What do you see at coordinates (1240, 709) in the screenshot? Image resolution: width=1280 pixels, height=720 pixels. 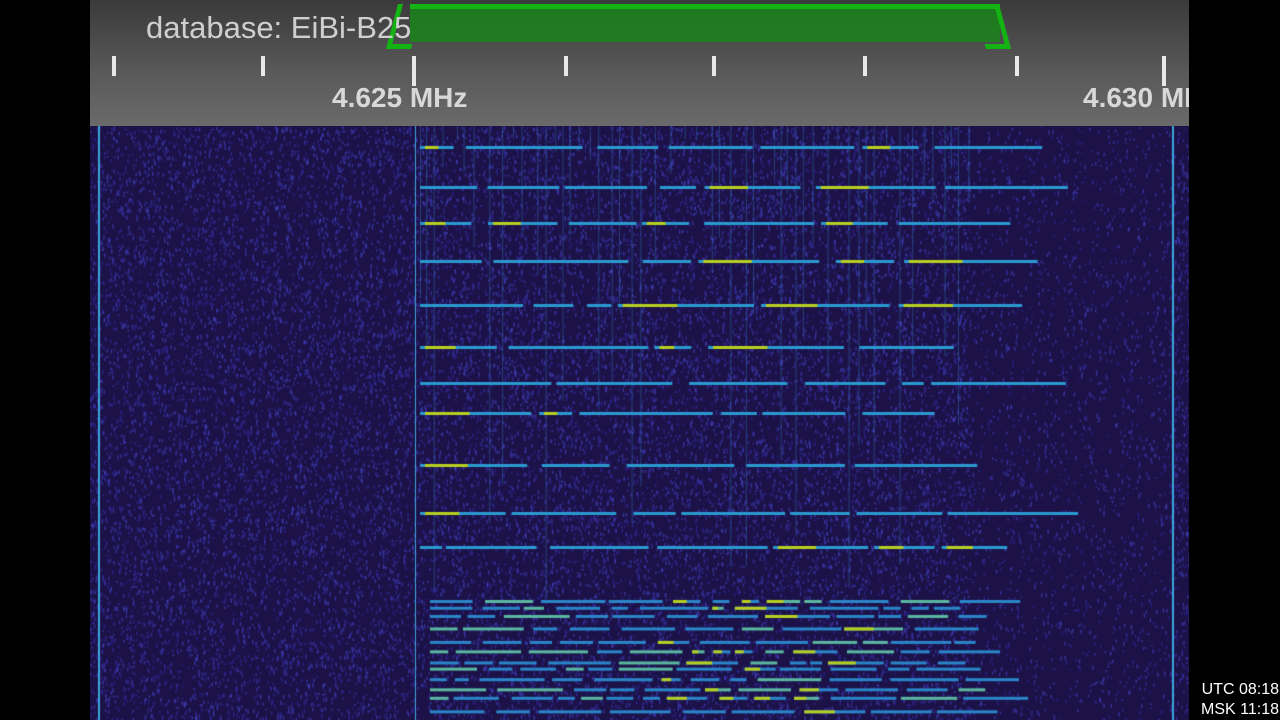 I see `msk-time: MSK 11:18` at bounding box center [1240, 709].